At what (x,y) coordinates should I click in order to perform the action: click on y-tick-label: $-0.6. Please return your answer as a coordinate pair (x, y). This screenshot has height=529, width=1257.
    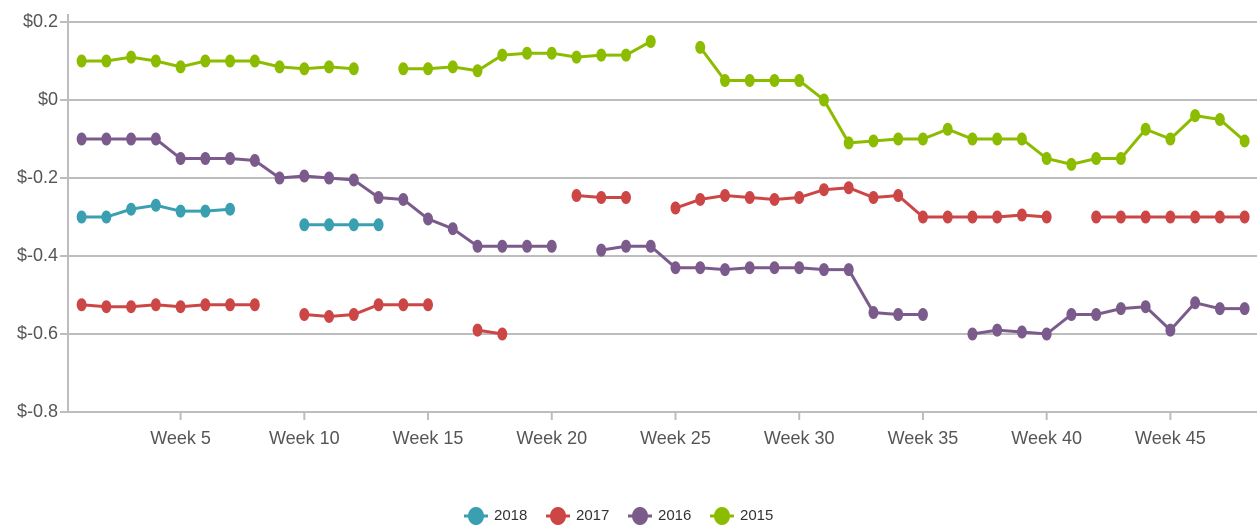
    Looking at the image, I should click on (37, 333).